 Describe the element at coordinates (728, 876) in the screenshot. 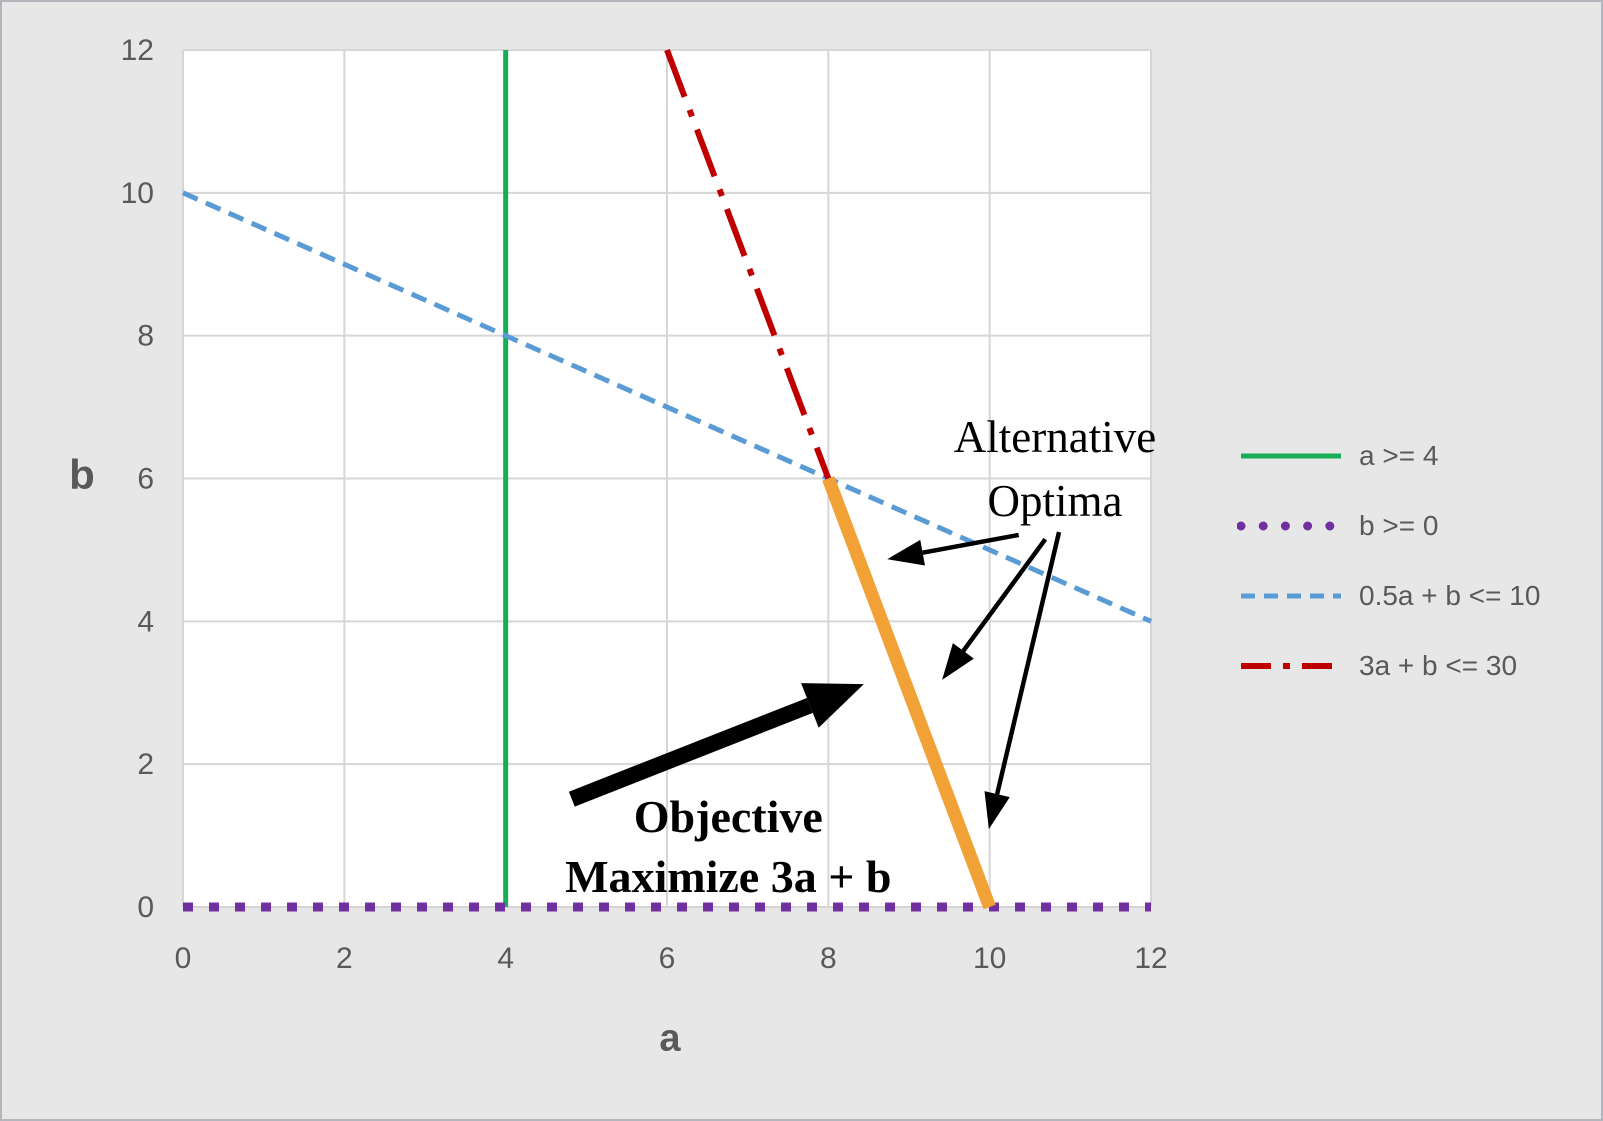

I see `annotation-objective-line2: Maximize 3a + b` at that location.